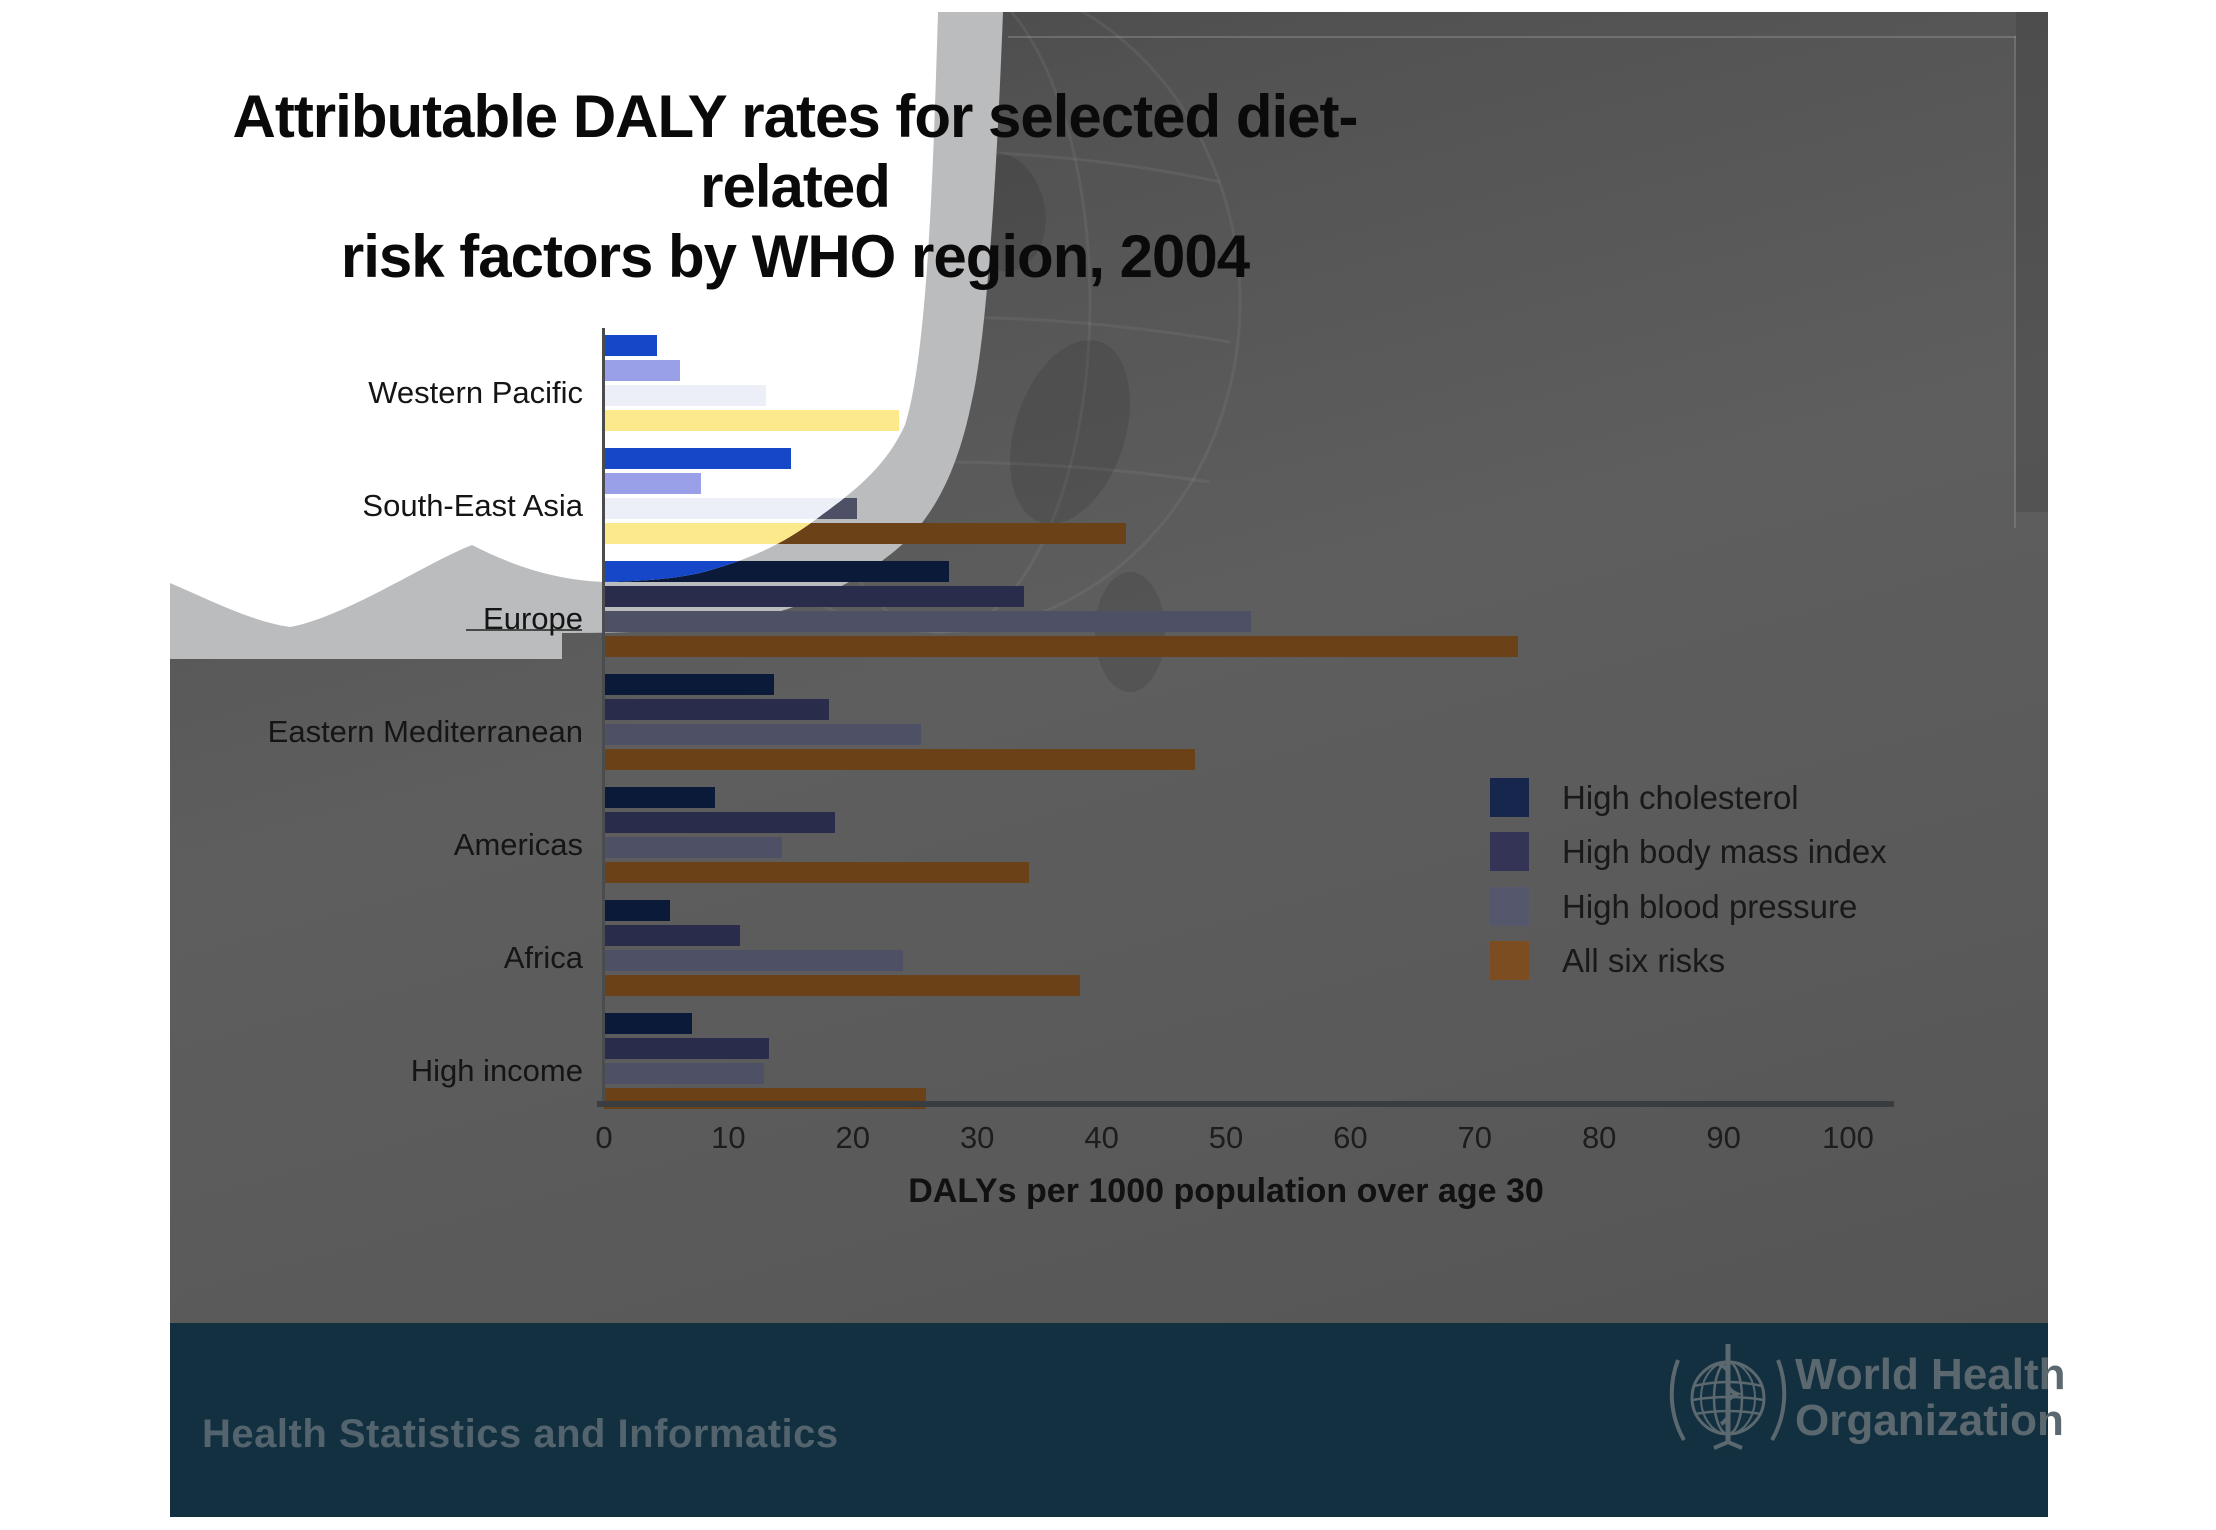 The height and width of the screenshot is (1530, 2216). I want to click on x-tick-label: 90, so click(1723, 1137).